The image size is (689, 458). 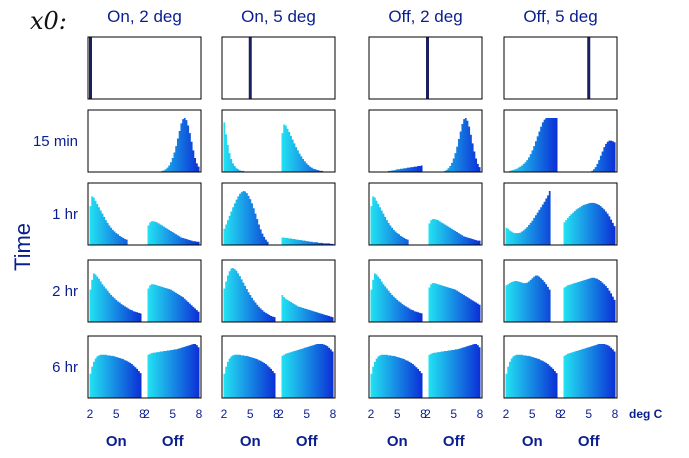 What do you see at coordinates (425, 16) in the screenshot?
I see `column-title: Off, 2 deg` at bounding box center [425, 16].